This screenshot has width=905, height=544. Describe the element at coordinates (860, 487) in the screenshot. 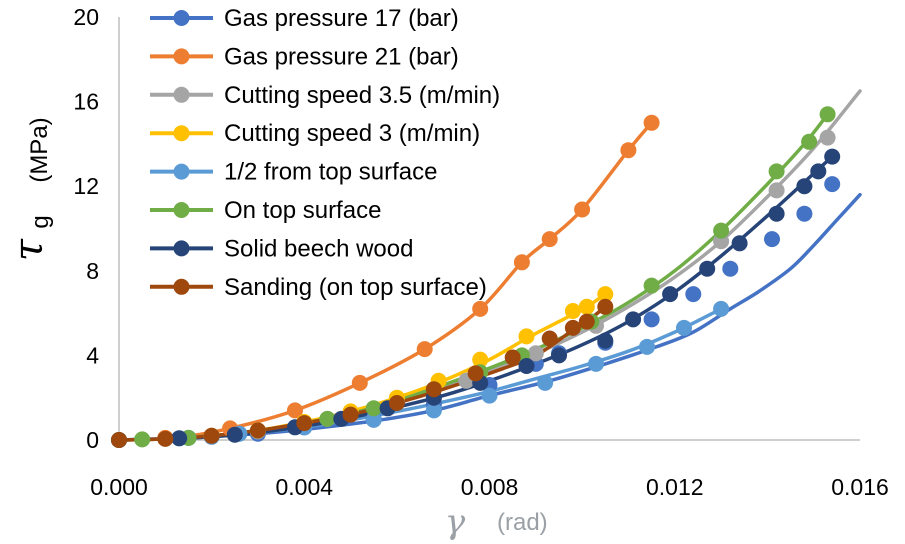

I see `x-tick-label: 0.016` at that location.